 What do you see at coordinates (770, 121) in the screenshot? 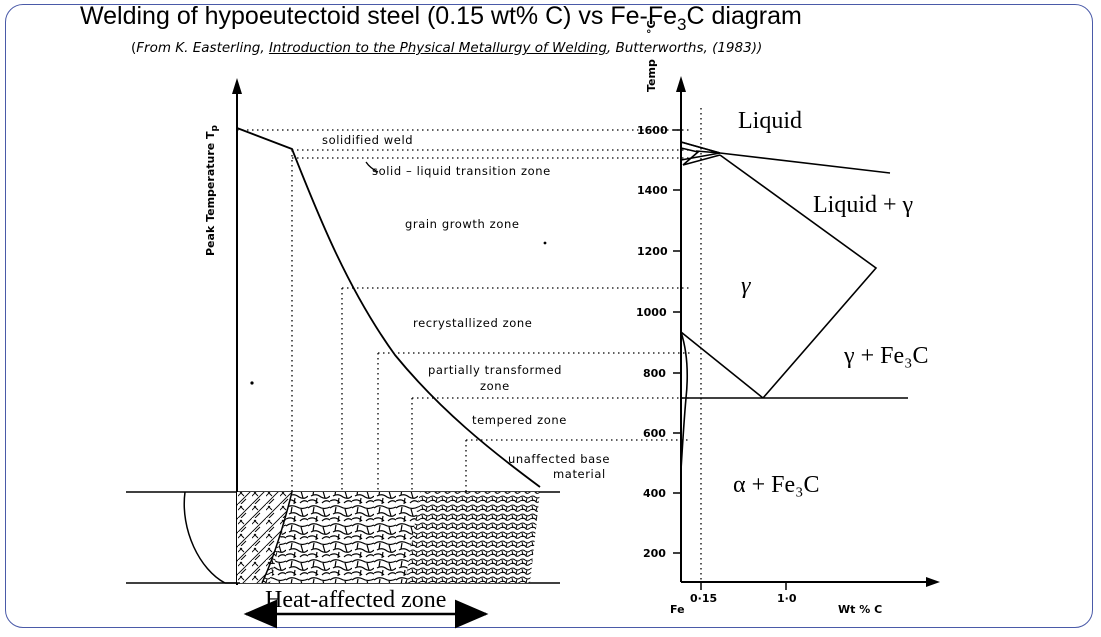
I see `phase-liquid: Liquid` at bounding box center [770, 121].